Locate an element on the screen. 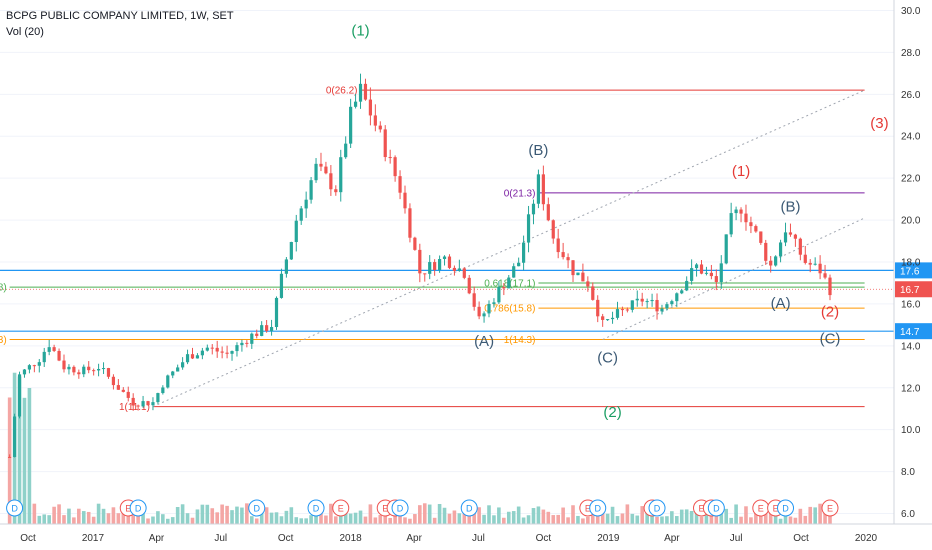 Image resolution: width=932 pixels, height=550 pixels. price-tick-label: 30.0 is located at coordinates (911, 11).